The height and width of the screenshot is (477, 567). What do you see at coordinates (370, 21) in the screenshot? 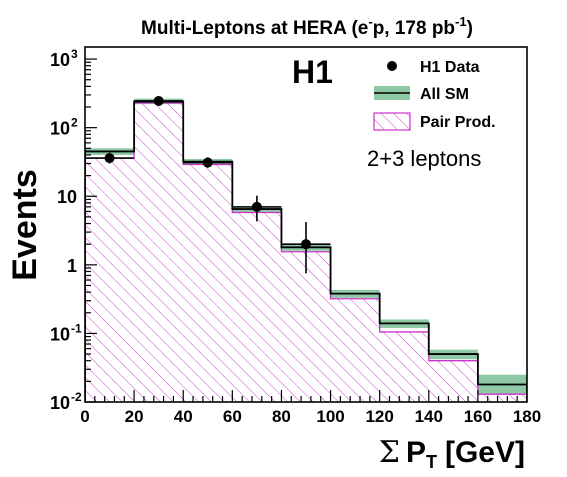
I see `title-sup1: -` at bounding box center [370, 21].